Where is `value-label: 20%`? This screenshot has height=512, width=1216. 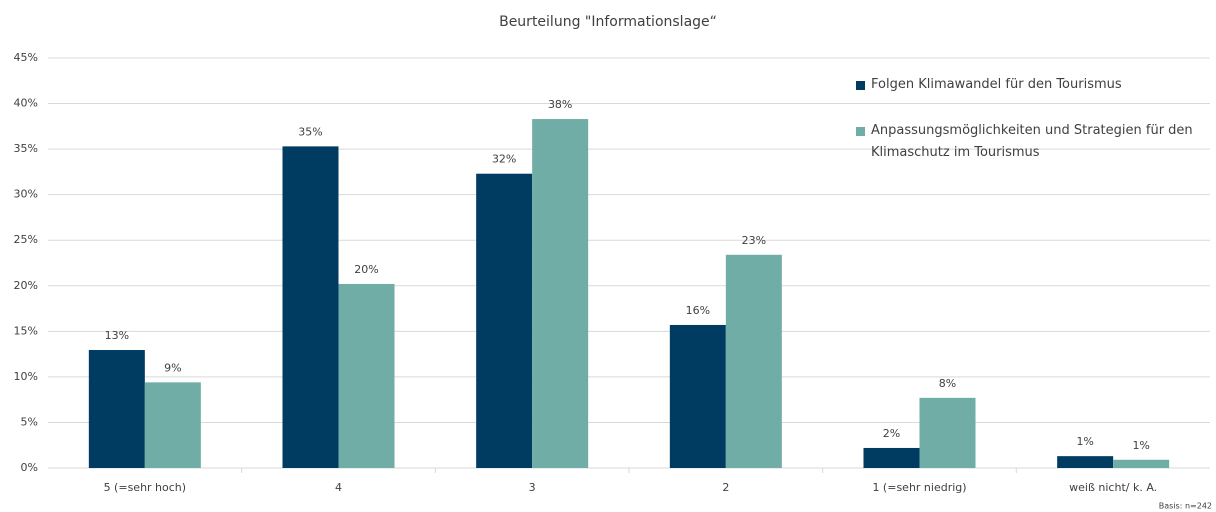
value-label: 20% is located at coordinates (366, 269).